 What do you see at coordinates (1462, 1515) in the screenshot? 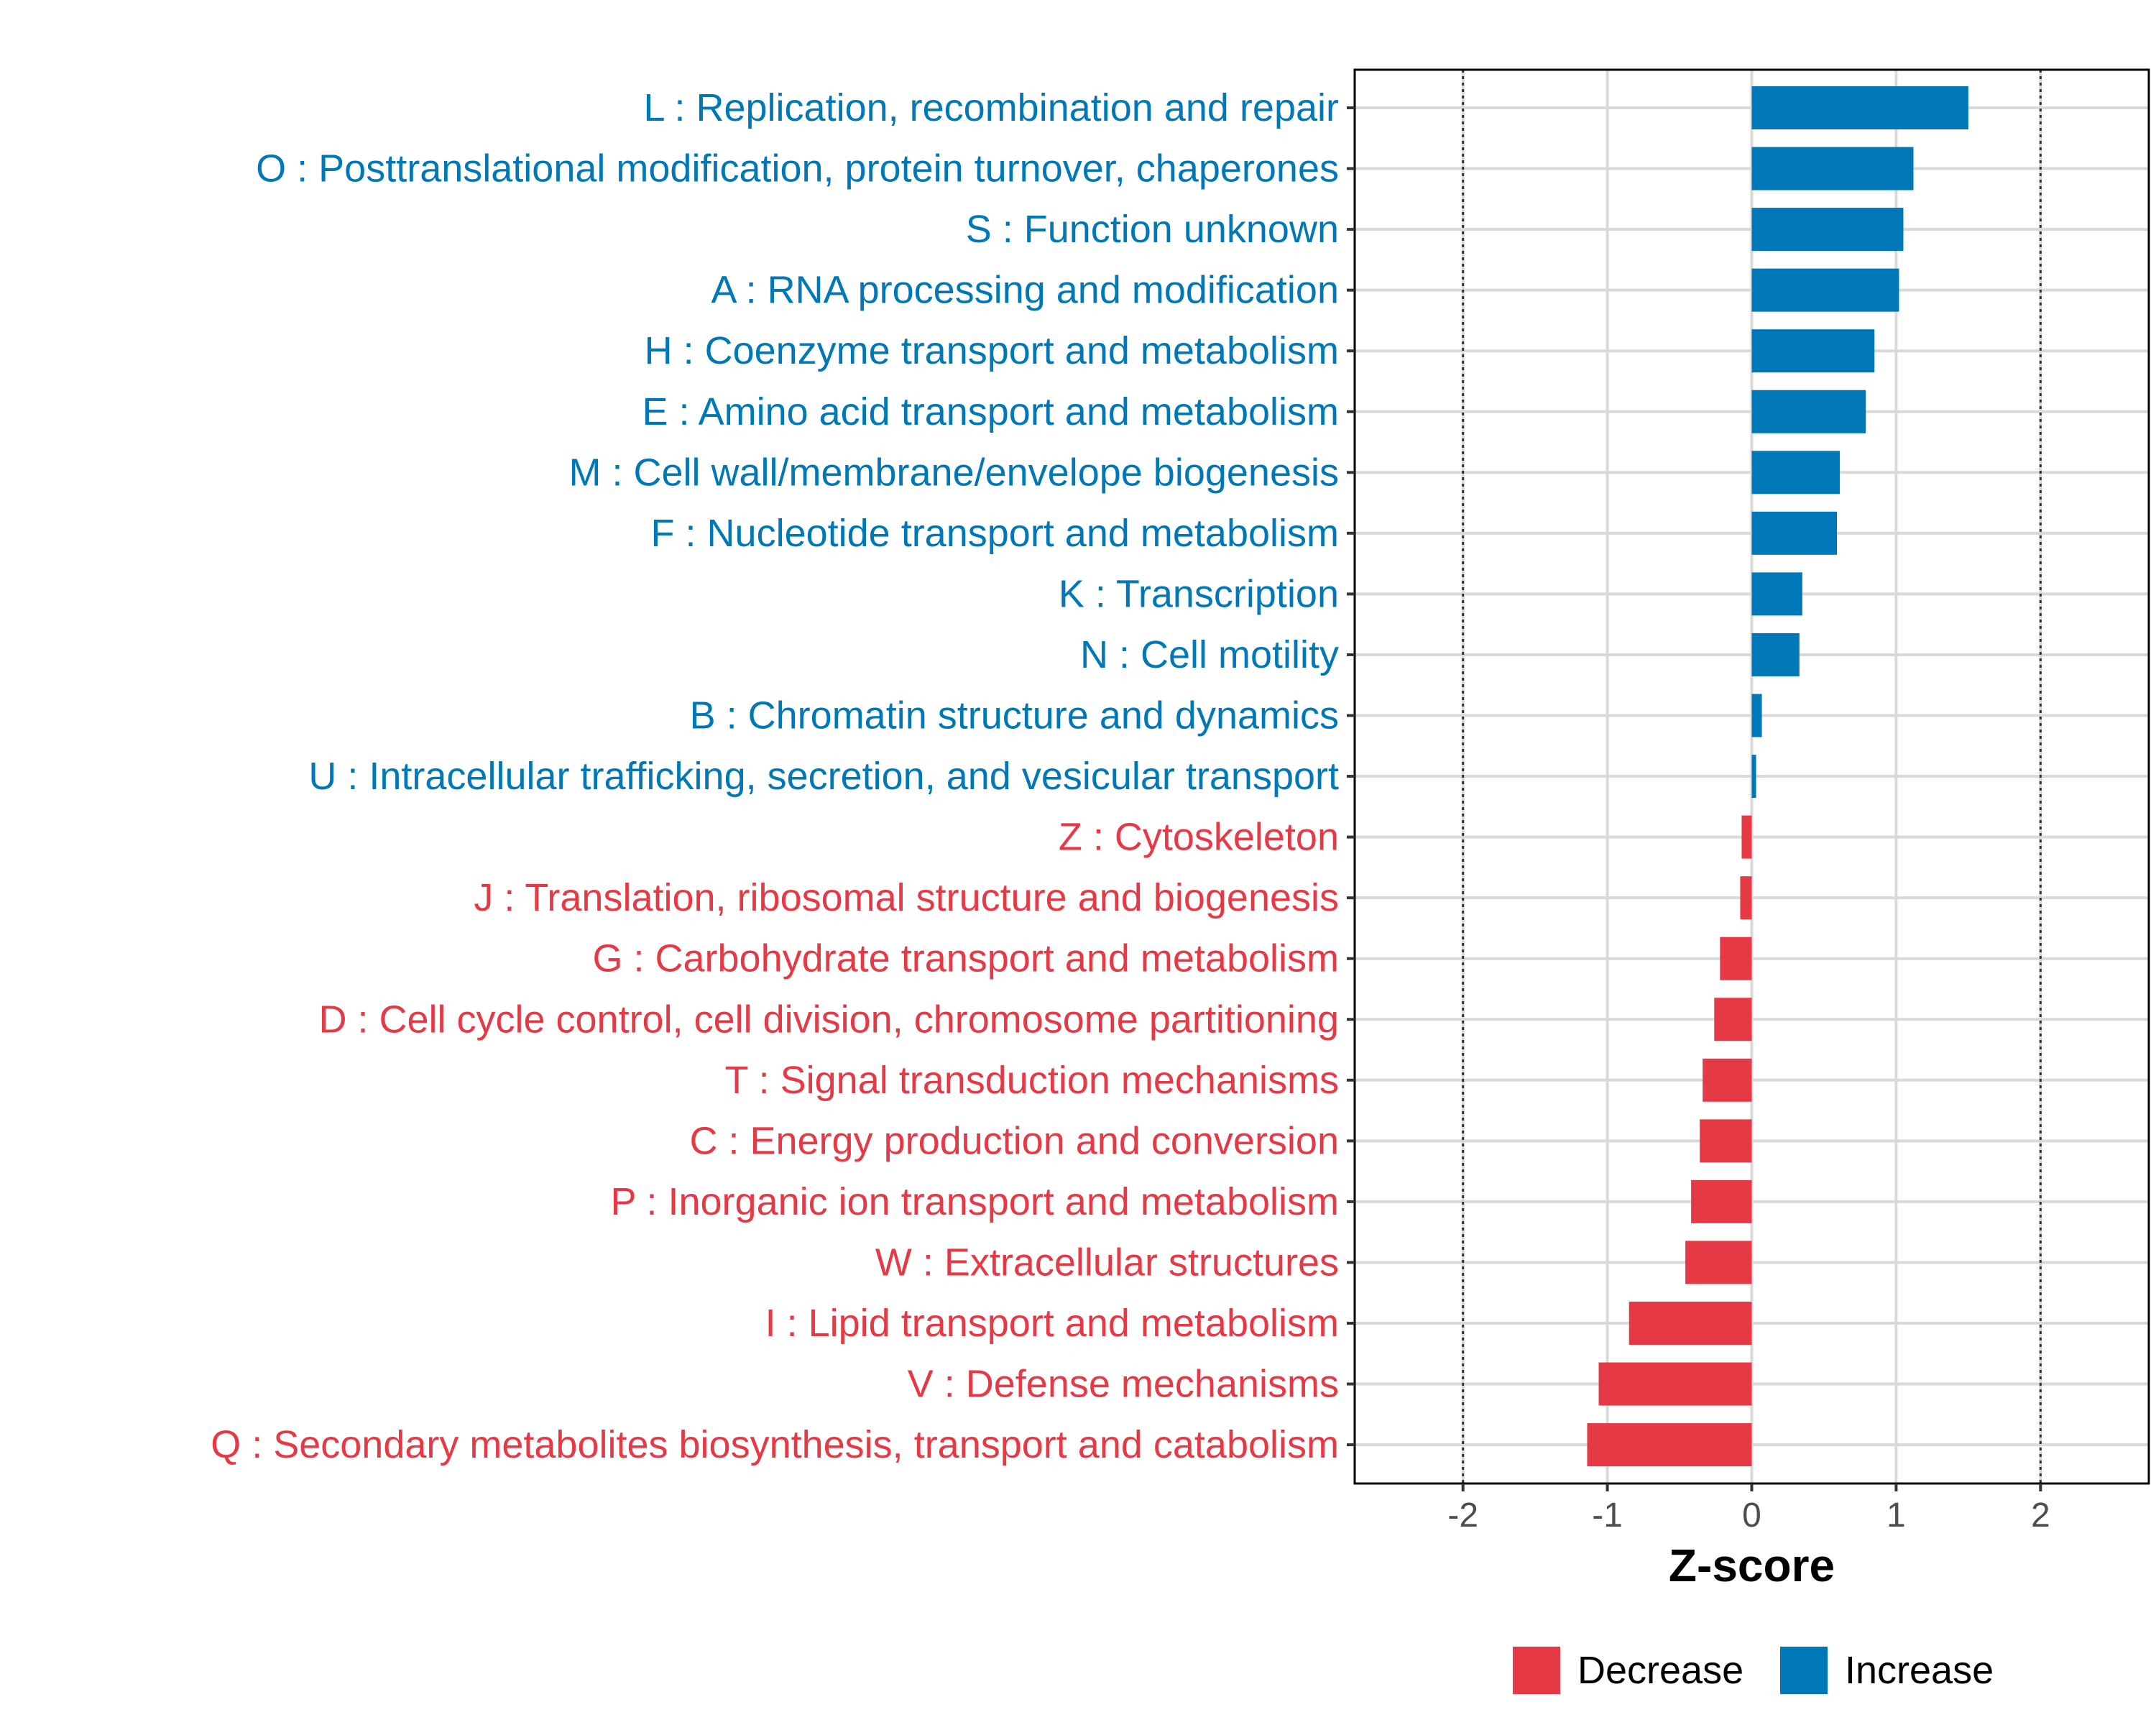
I see `x-tick-label: -2` at bounding box center [1462, 1515].